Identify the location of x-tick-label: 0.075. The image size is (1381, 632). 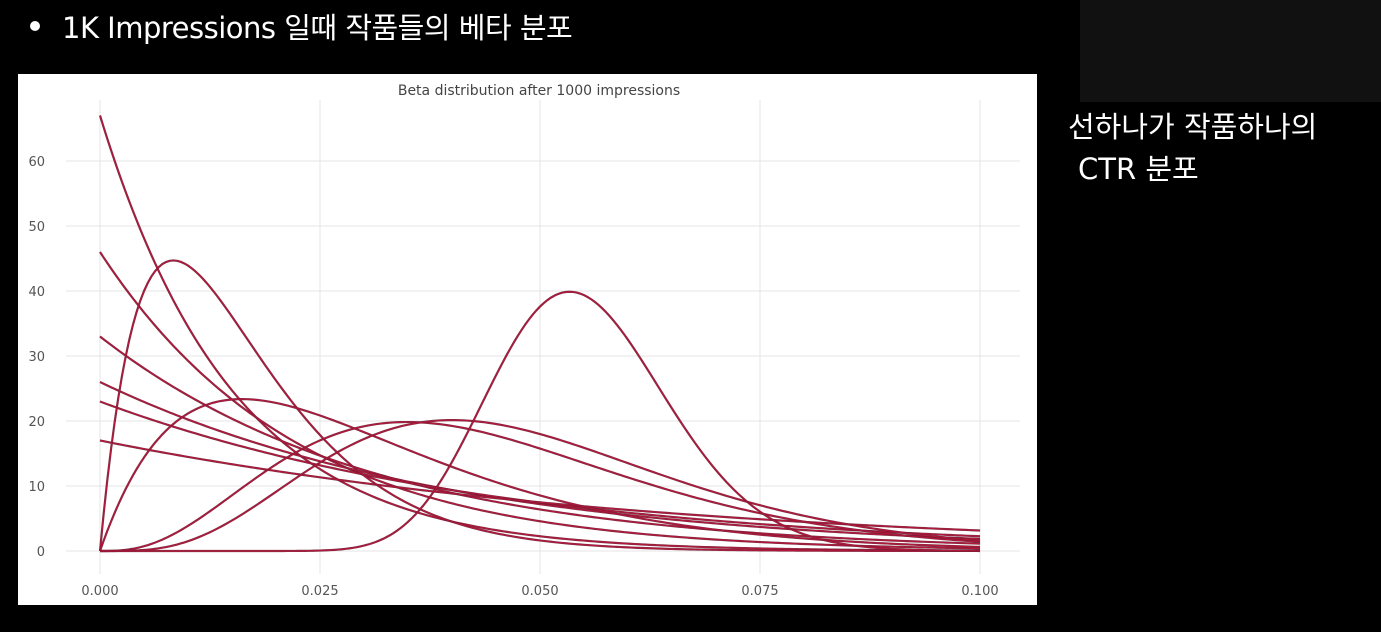
(759, 591).